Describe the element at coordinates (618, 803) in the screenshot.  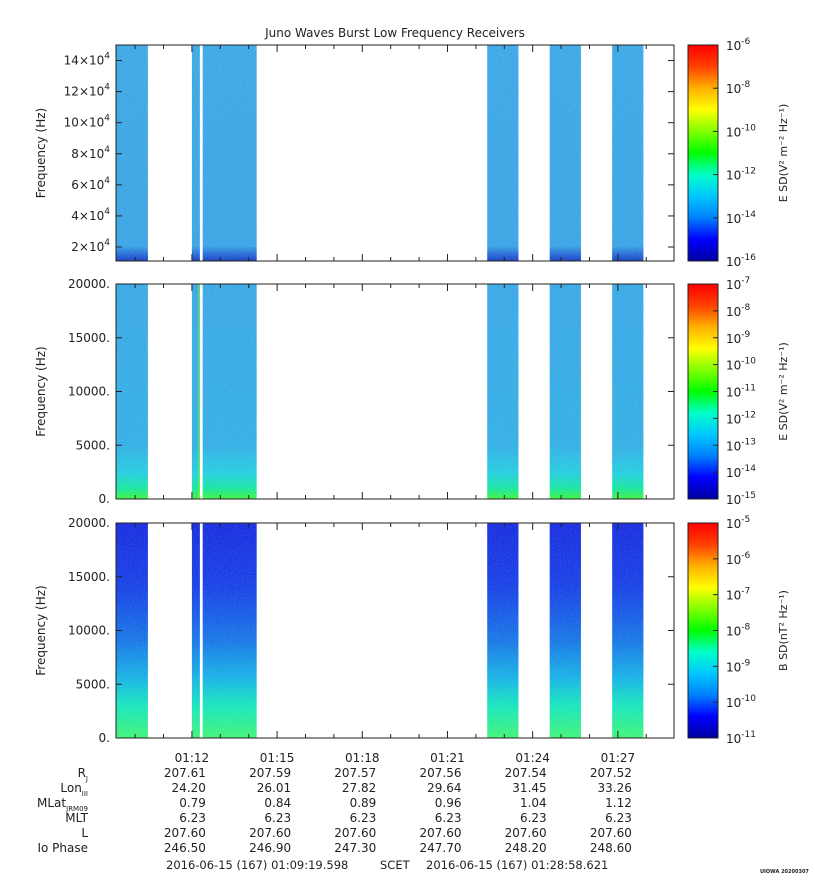
I see `ephemeris-value: 1.12` at that location.